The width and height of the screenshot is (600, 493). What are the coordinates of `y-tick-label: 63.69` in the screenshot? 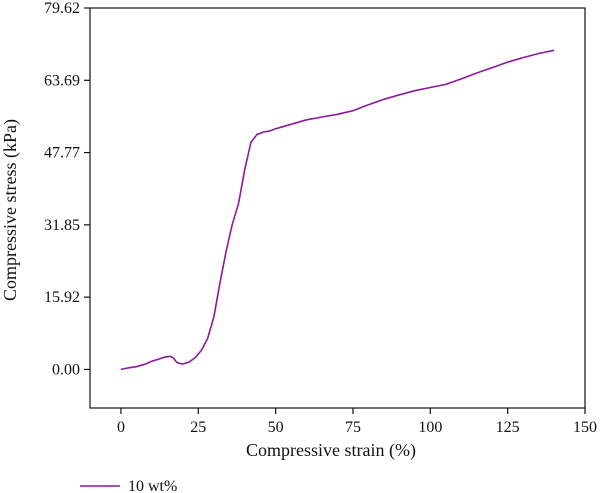 It's located at (62, 80).